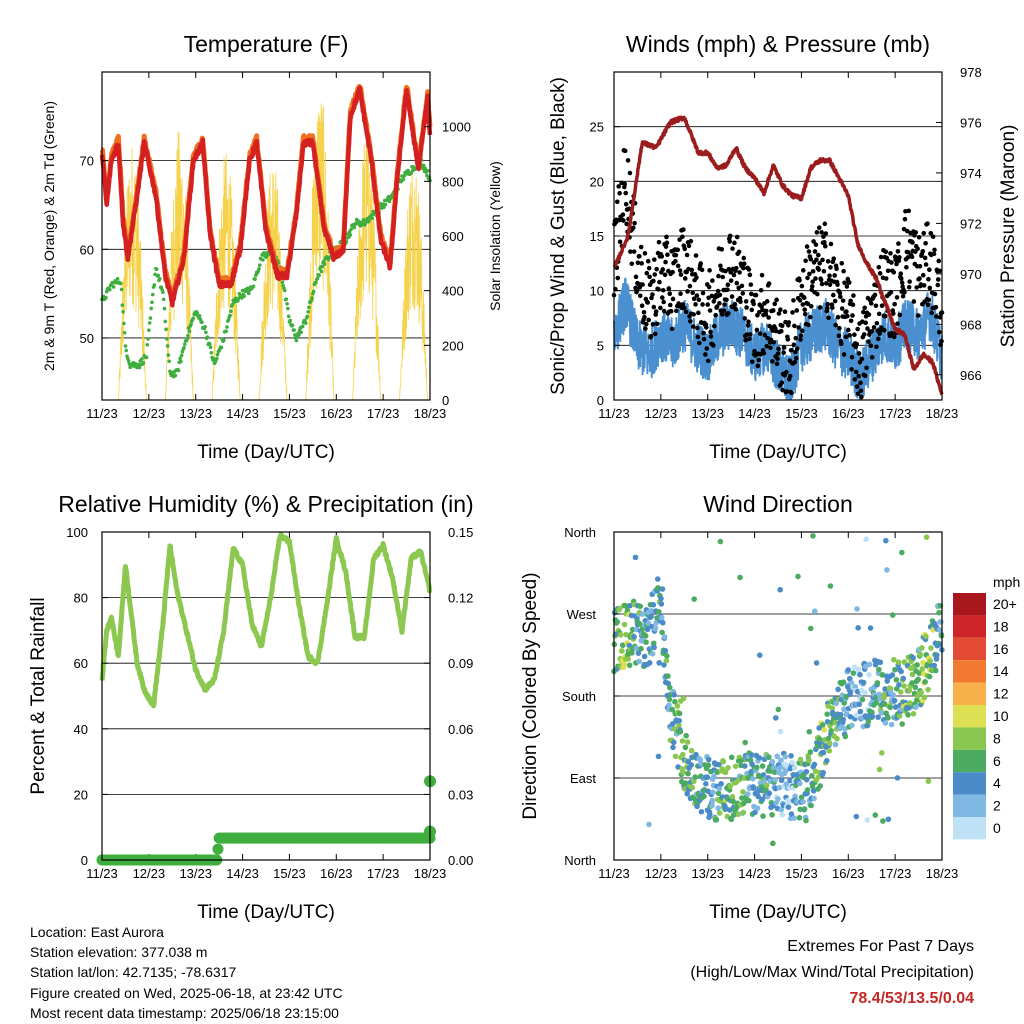 Image resolution: width=1024 pixels, height=1024 pixels. Describe the element at coordinates (1001, 671) in the screenshot. I see `legend-label: 14` at that location.